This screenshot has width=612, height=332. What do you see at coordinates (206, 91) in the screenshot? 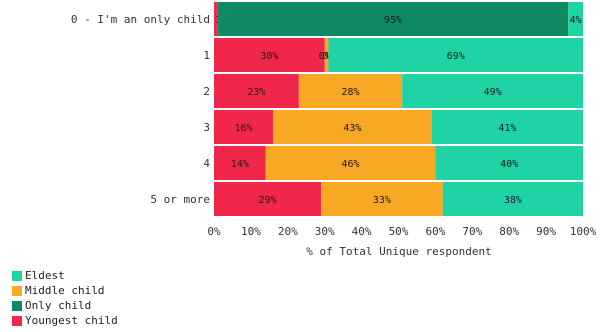
I see `category-label-2: 2` at bounding box center [206, 91].